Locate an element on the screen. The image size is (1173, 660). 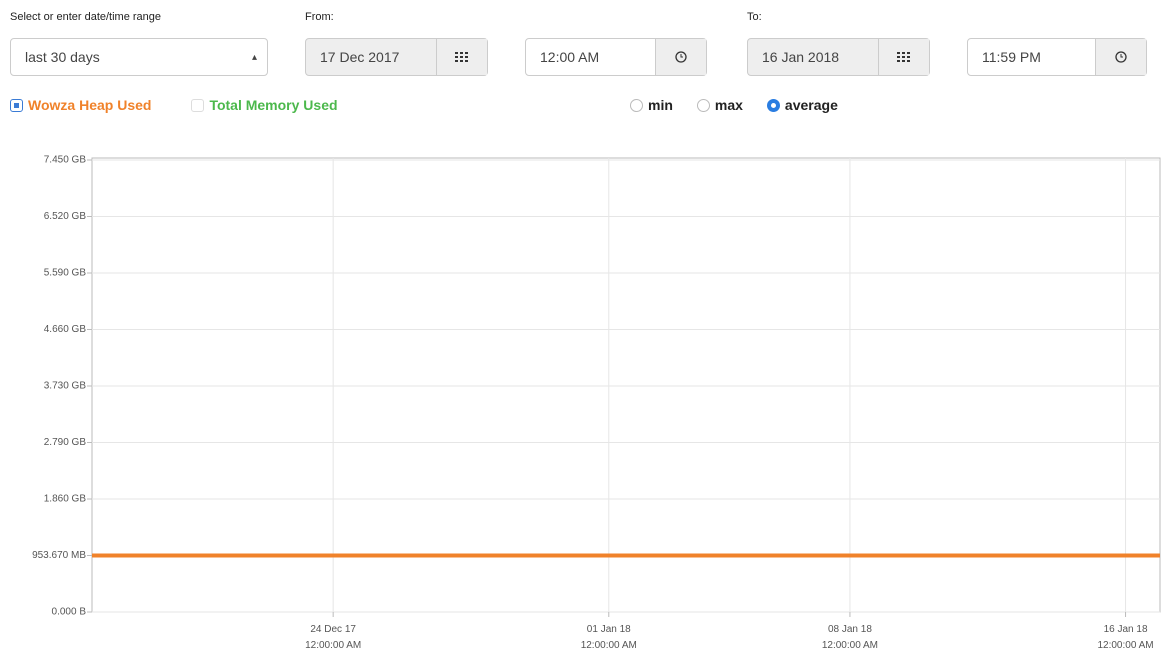
x-tick-label: 16 Jan 18 12:00:00 AM is located at coordinates (1125, 637).